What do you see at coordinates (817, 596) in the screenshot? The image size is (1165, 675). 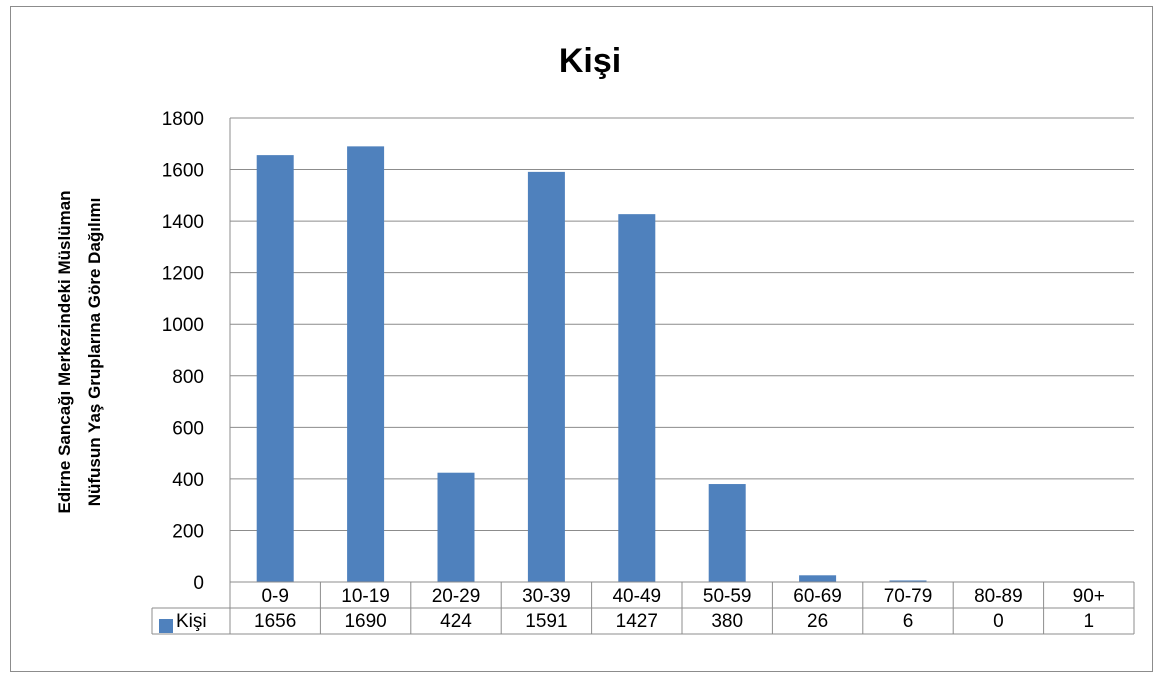 I see `x-category-label: 60-69` at bounding box center [817, 596].